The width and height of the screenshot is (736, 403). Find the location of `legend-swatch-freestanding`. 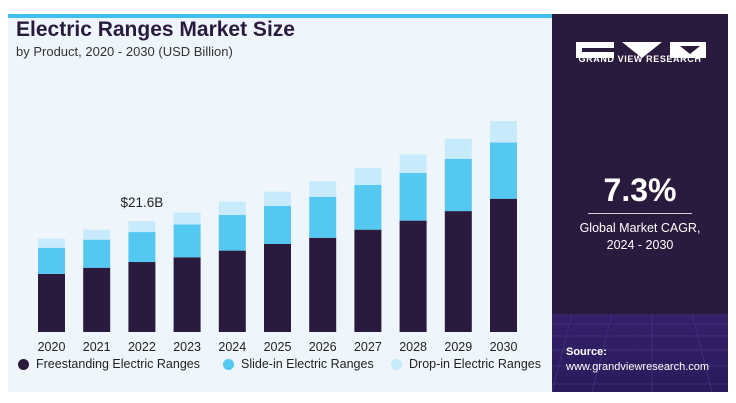

legend-swatch-freestanding is located at coordinates (23, 364).